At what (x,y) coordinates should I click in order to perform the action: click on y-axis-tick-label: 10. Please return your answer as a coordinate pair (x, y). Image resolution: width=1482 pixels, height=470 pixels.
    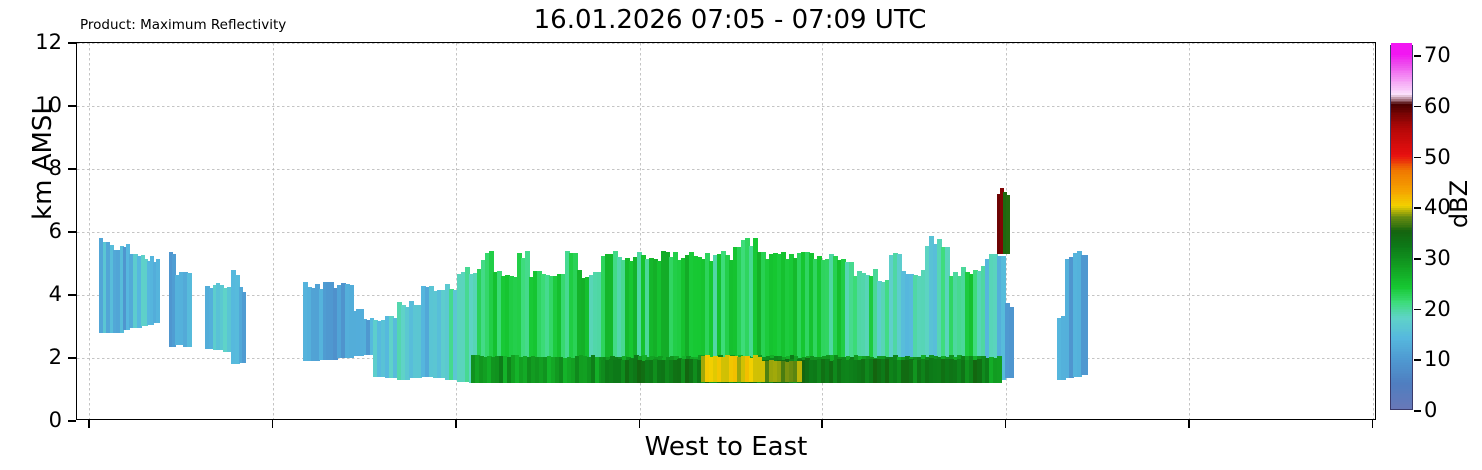
    Looking at the image, I should click on (48, 105).